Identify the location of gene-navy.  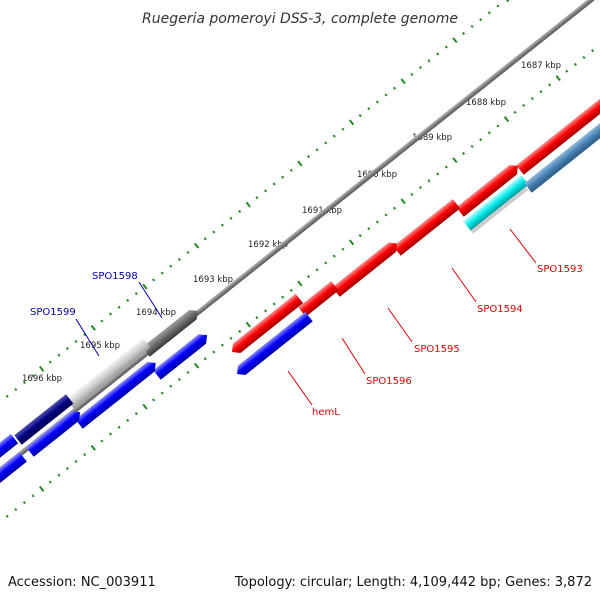
(44, 419).